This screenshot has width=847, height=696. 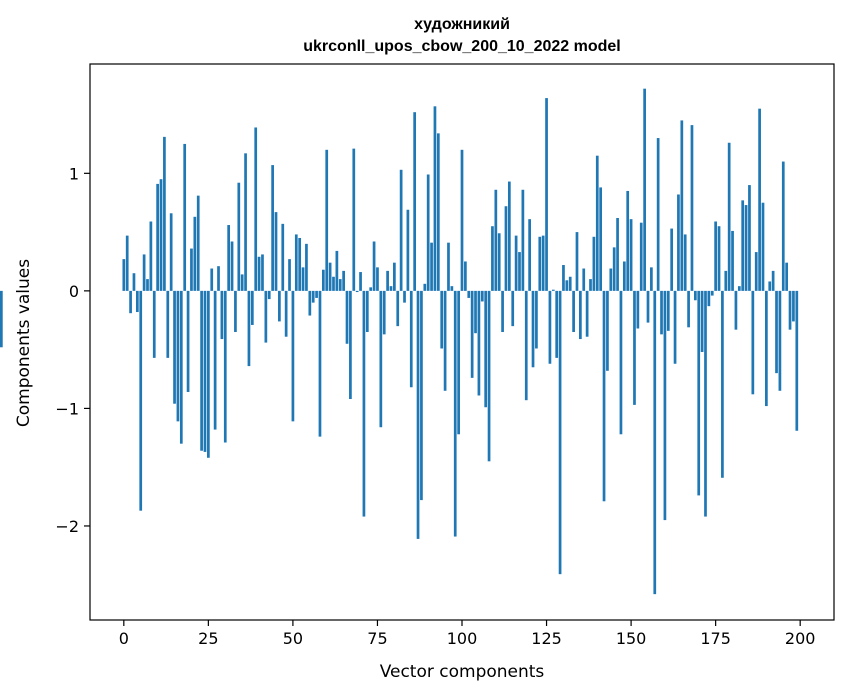 What do you see at coordinates (462, 638) in the screenshot?
I see `x-tick-label: 100` at bounding box center [462, 638].